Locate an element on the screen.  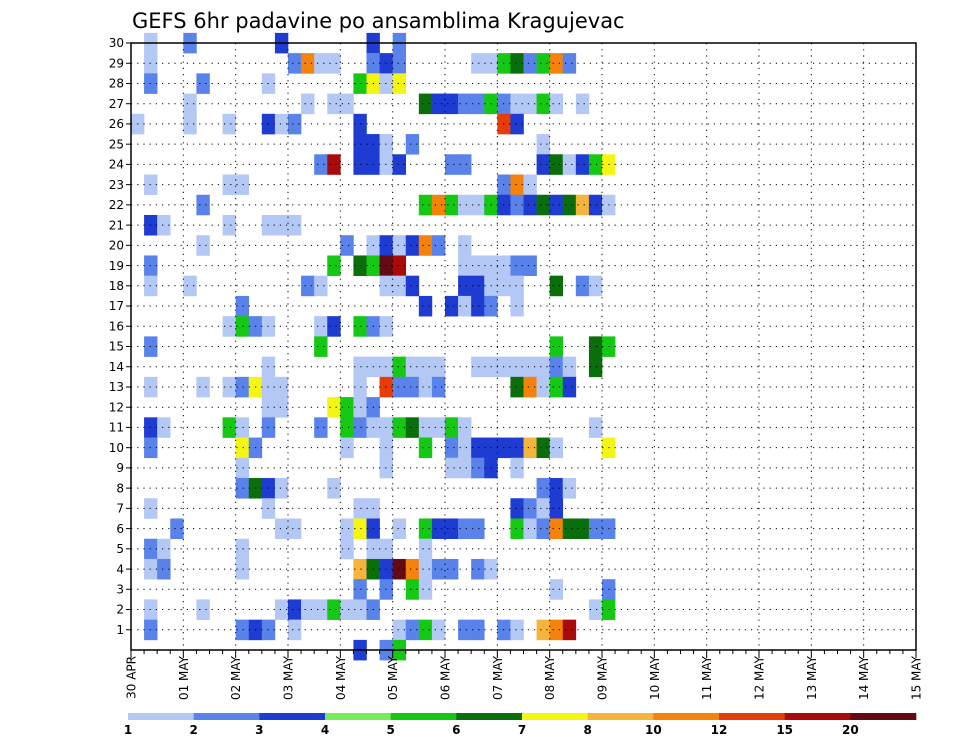
y-tick-label: 16 is located at coordinates (116, 326).